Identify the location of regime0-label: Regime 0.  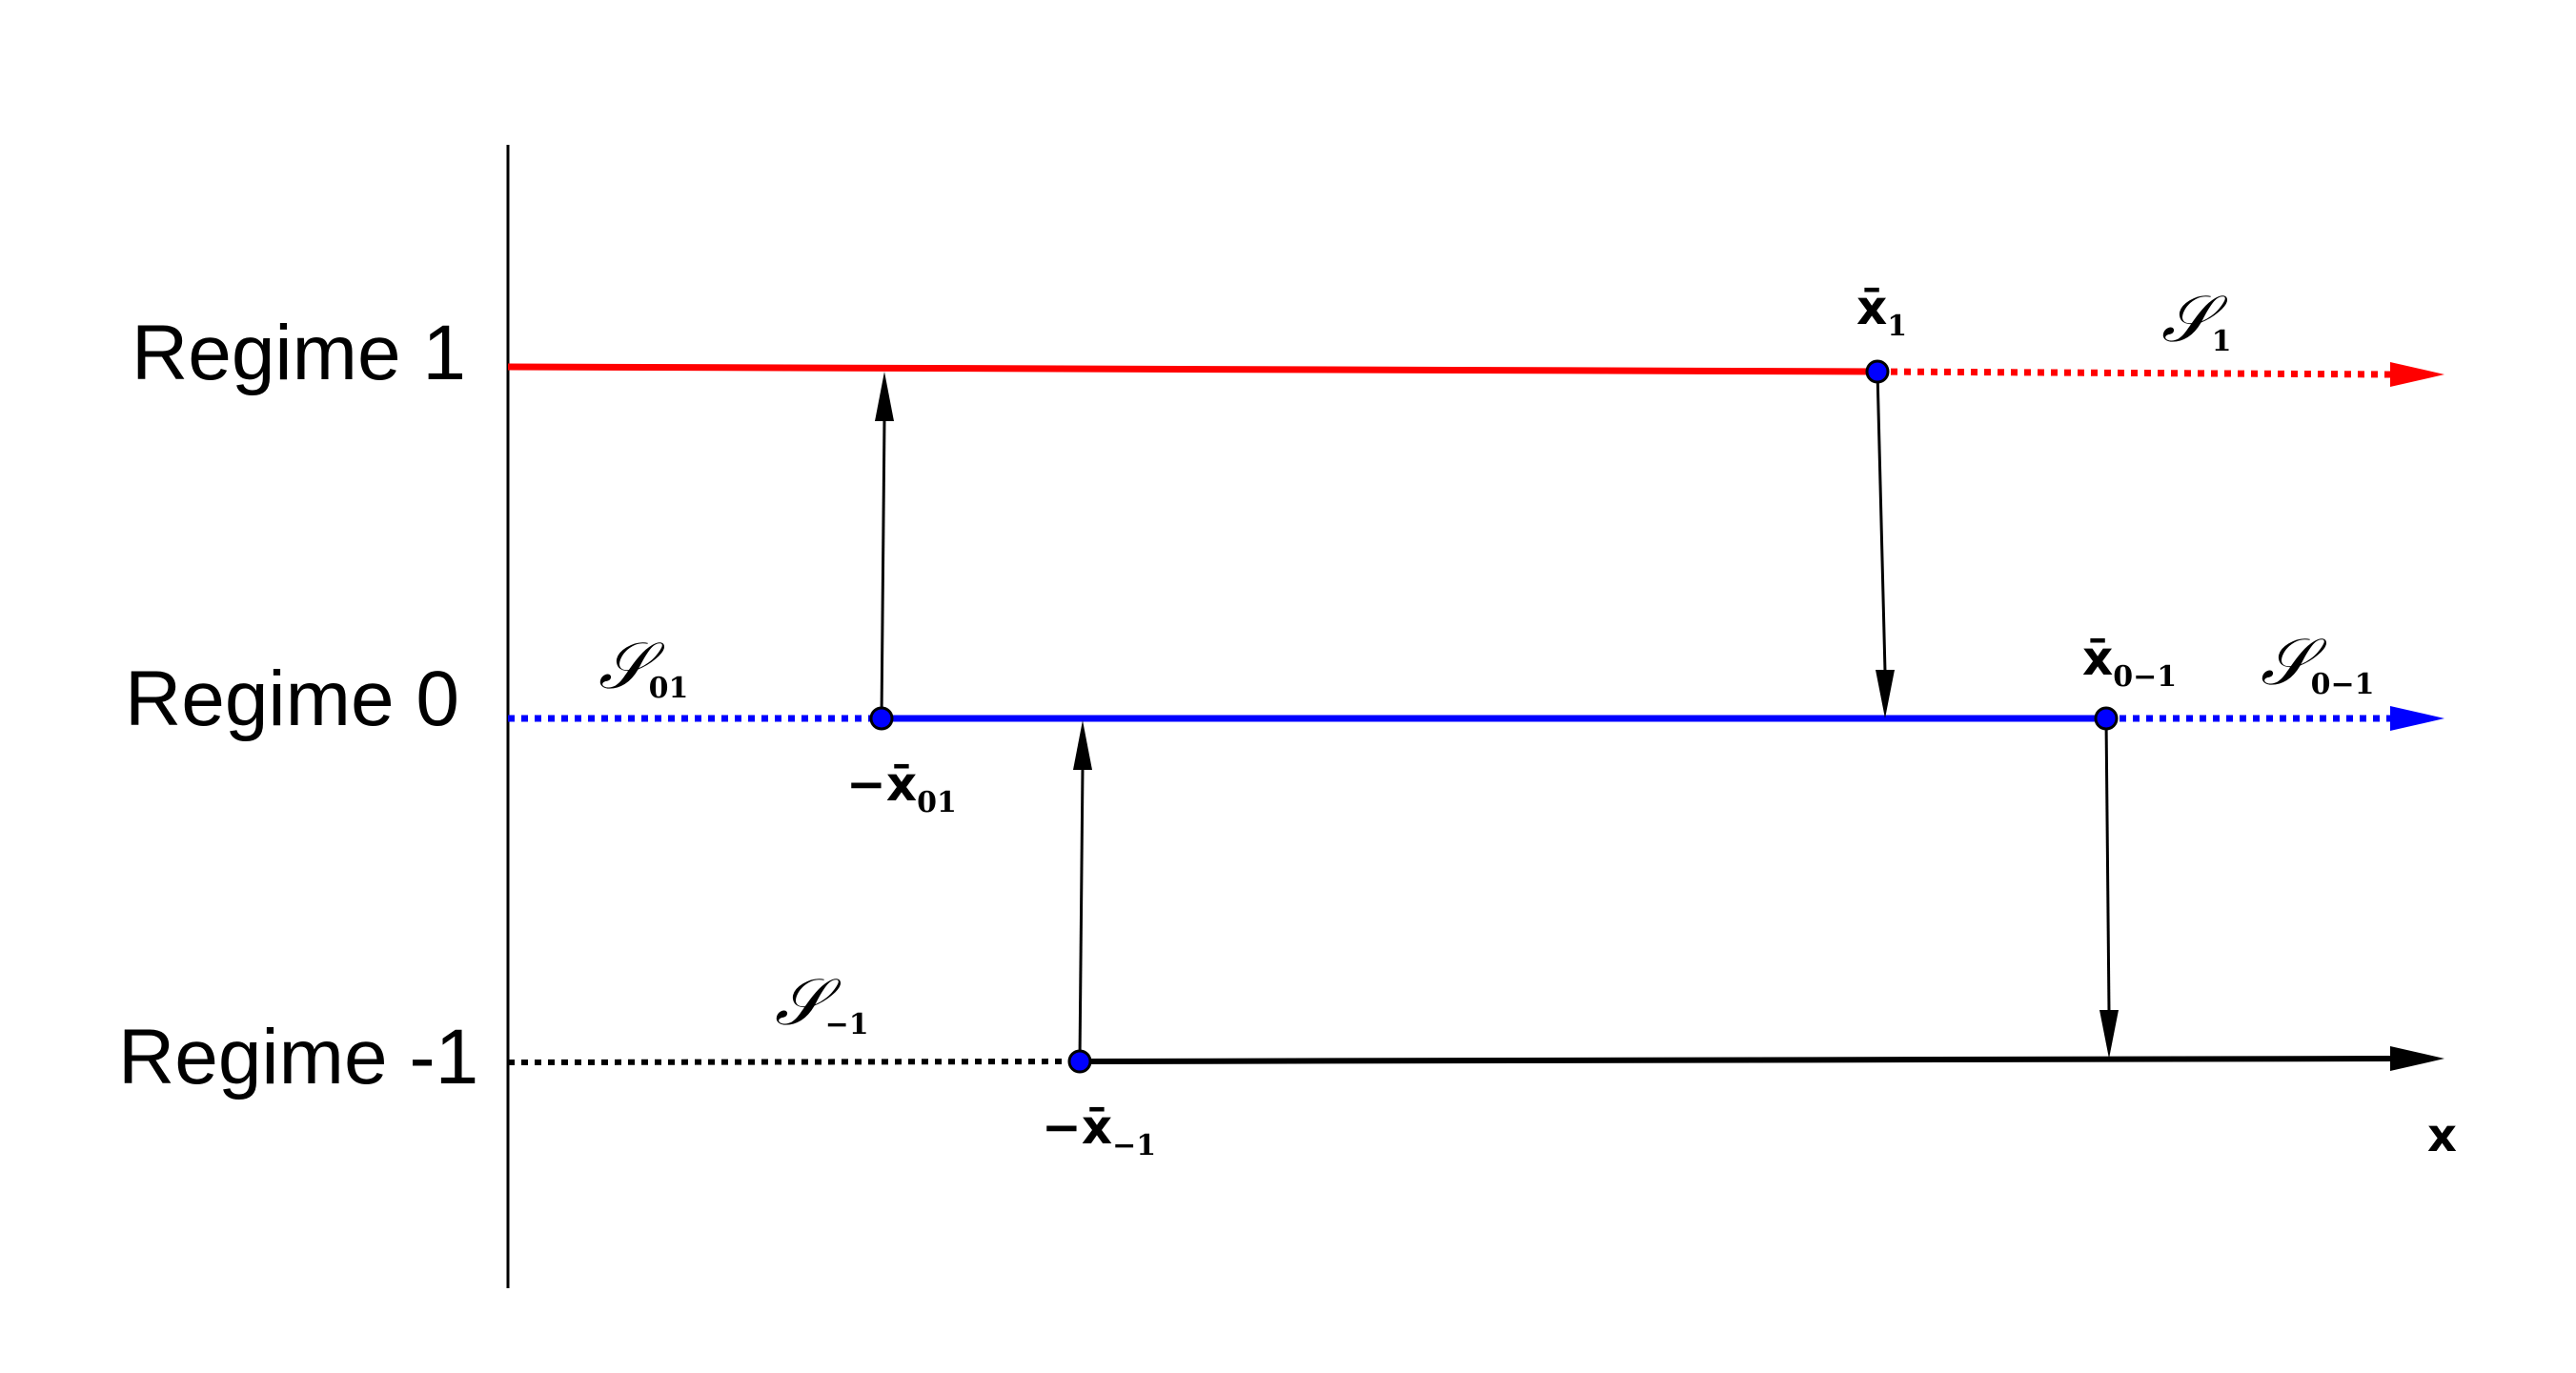
(292, 699).